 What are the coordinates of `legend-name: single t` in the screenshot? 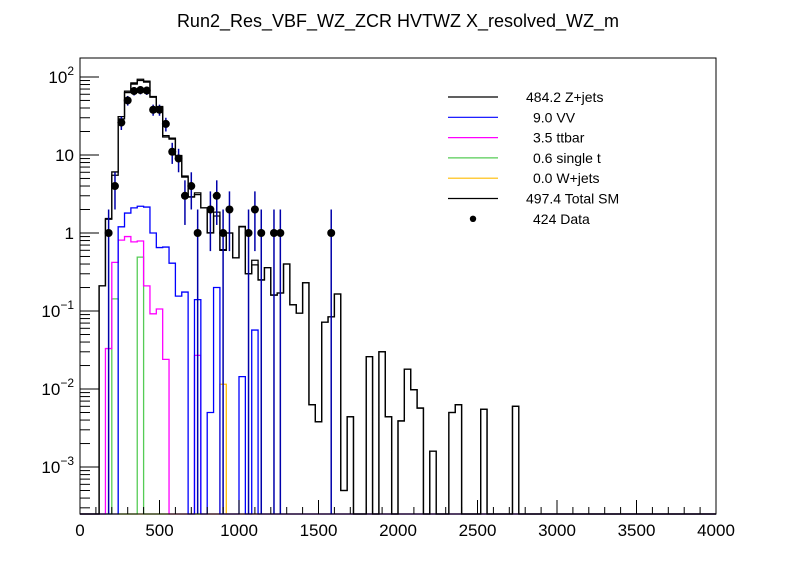 It's located at (578, 158).